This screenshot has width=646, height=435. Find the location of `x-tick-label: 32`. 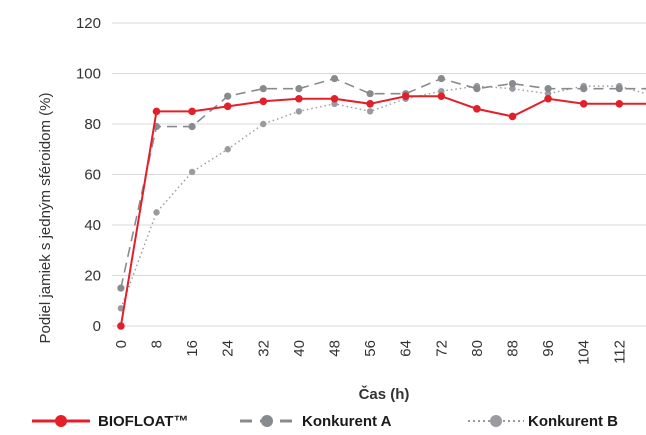

x-tick-label: 32 is located at coordinates (263, 348).